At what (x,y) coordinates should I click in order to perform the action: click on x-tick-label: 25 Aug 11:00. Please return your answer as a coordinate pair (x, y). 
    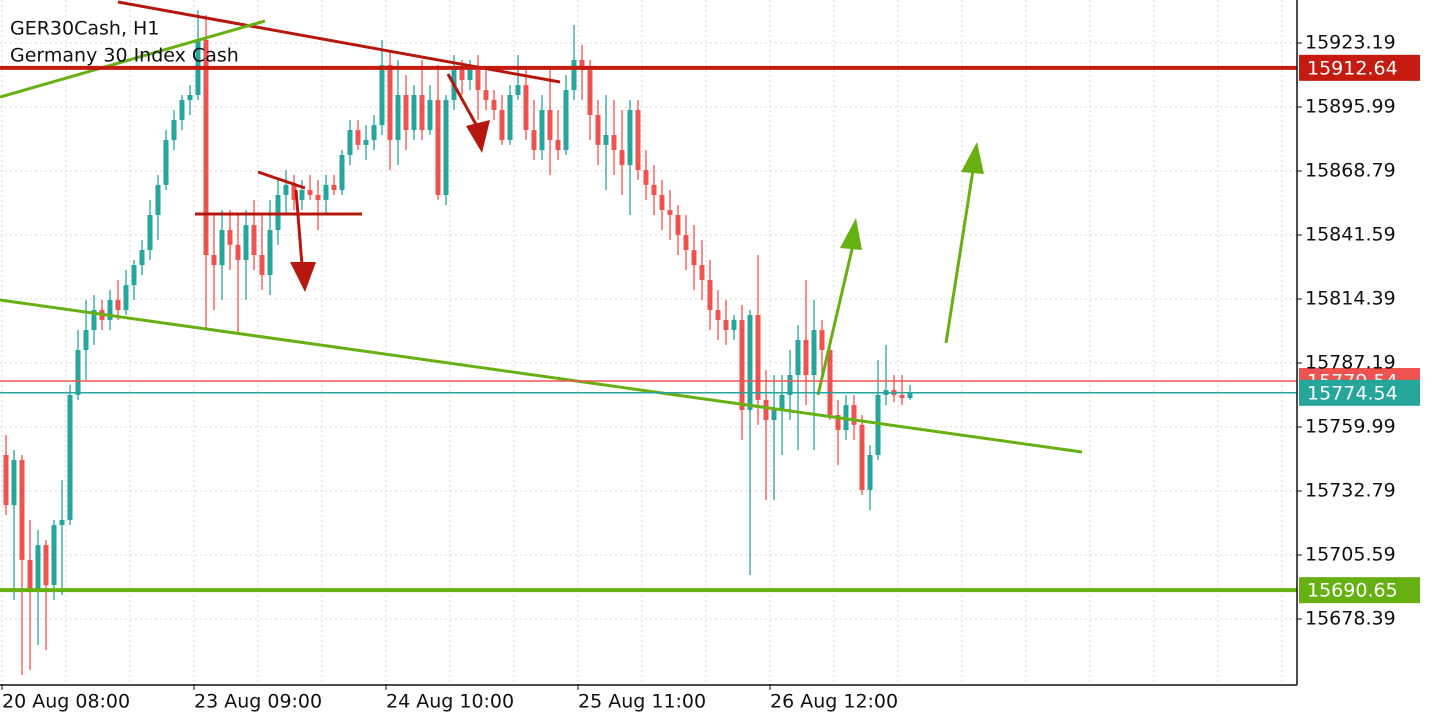
    Looking at the image, I should click on (642, 702).